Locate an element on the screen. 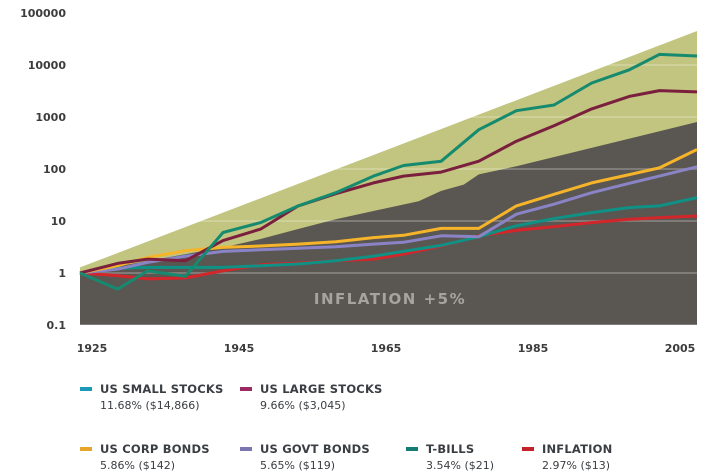 This screenshot has width=720, height=476. legend-value: 11.68% ($14,866) is located at coordinates (150, 405).